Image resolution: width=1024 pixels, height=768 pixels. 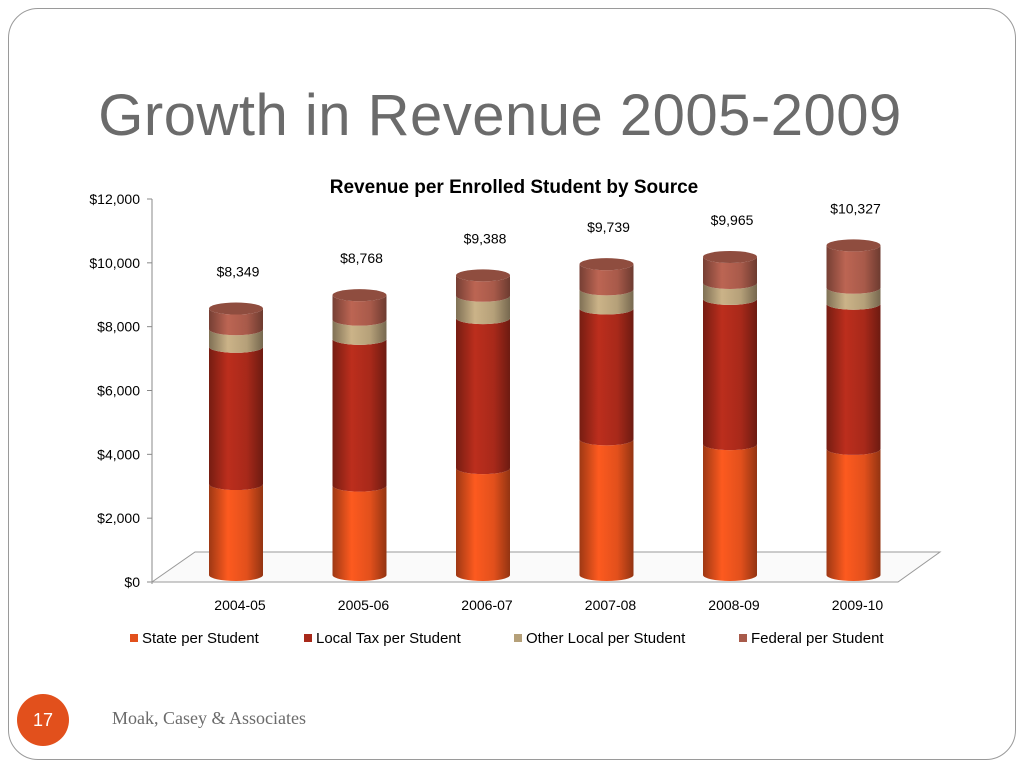 I want to click on total-label: $10,327, so click(x=855, y=208).